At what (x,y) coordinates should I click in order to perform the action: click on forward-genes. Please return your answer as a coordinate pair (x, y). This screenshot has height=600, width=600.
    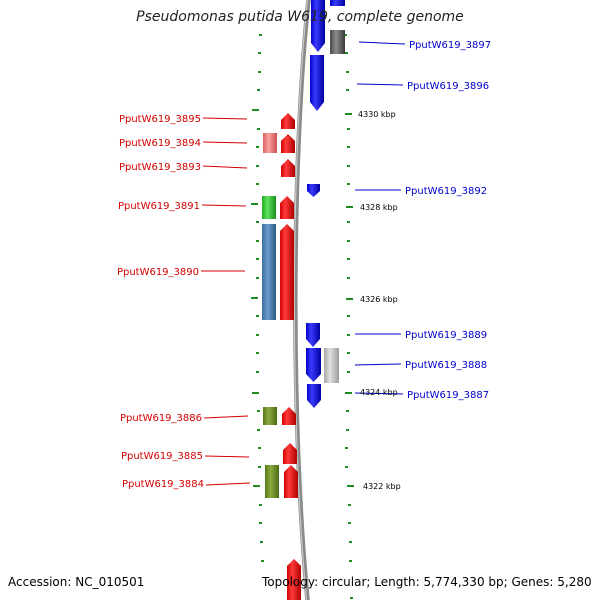
    Looking at the image, I should click on (325, 204).